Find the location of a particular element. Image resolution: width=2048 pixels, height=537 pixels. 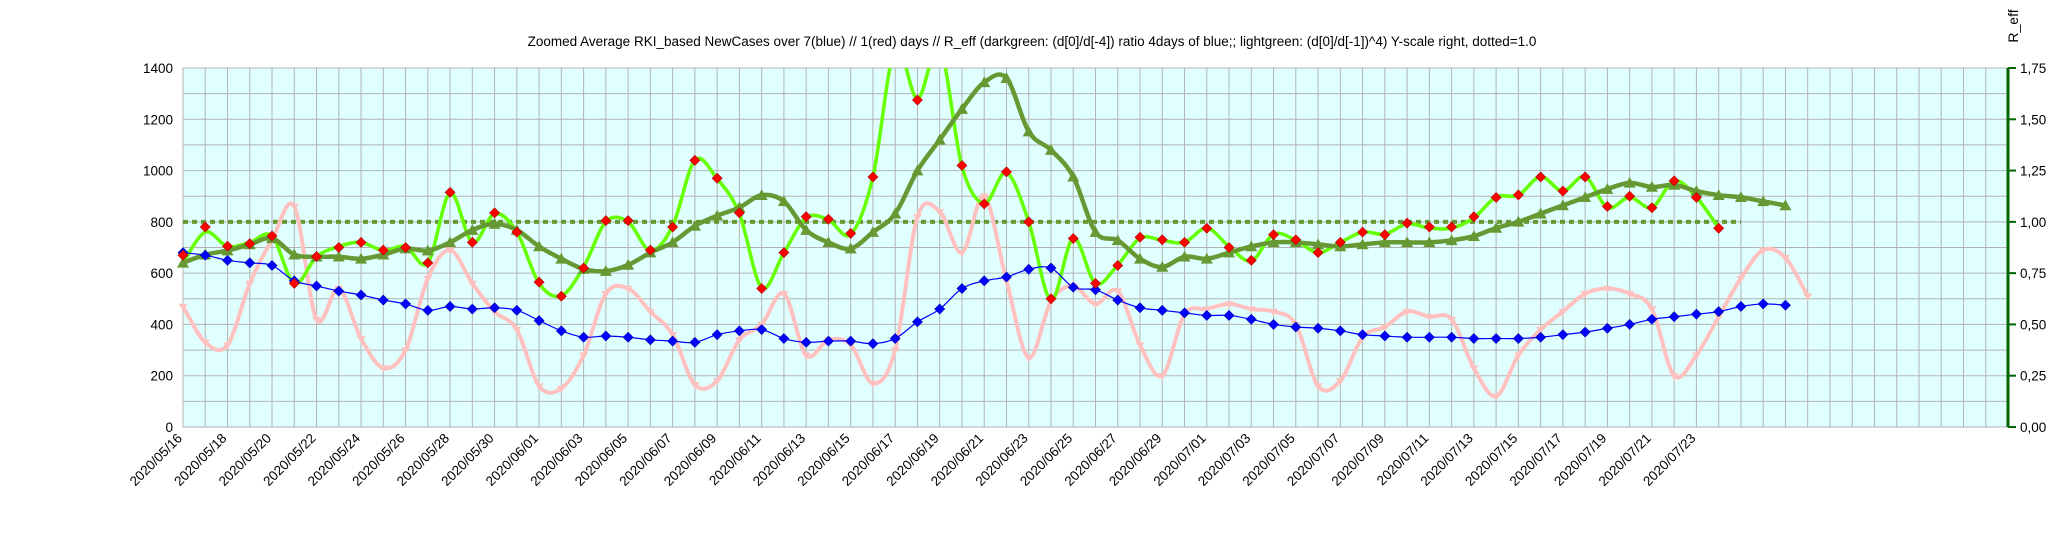

y2-tick-label: 1,50 is located at coordinates (2033, 119).